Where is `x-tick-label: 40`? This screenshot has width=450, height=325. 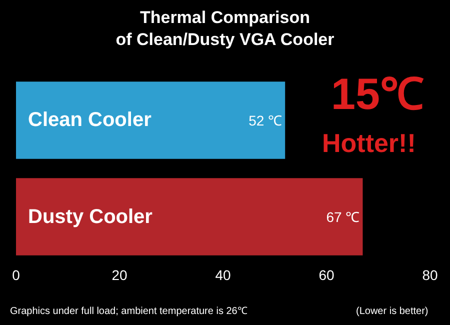 x-tick-label: 40 is located at coordinates (223, 275).